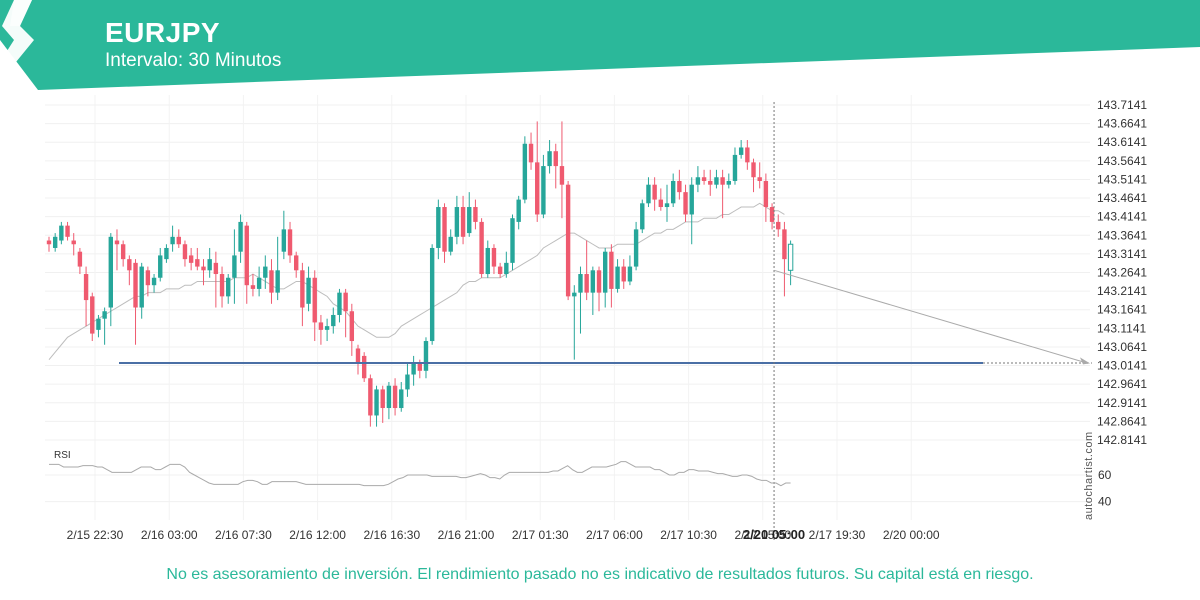 The height and width of the screenshot is (600, 1200). Describe the element at coordinates (391, 535) in the screenshot. I see `x-tick-label: 2/16 16:30` at that location.